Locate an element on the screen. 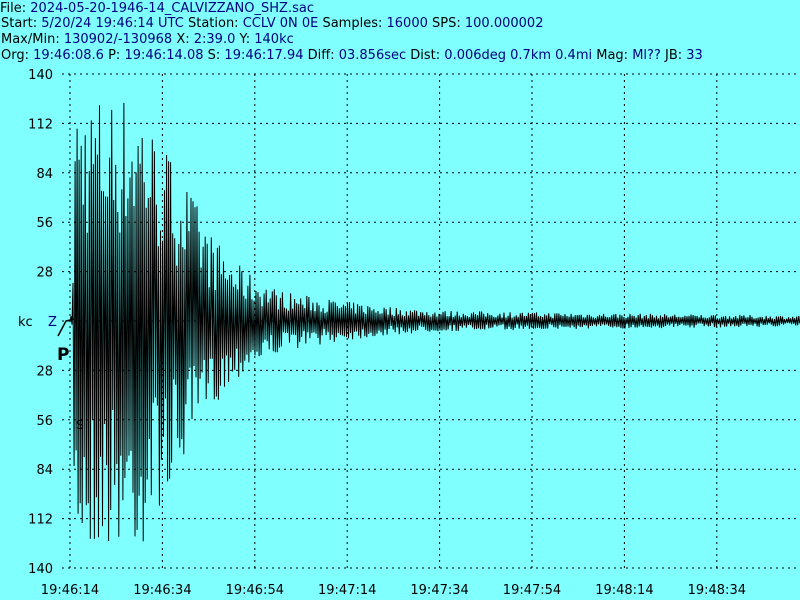 Image resolution: width=800 pixels, height=600 pixels. x-tick-label: 19:48:34 is located at coordinates (717, 590).